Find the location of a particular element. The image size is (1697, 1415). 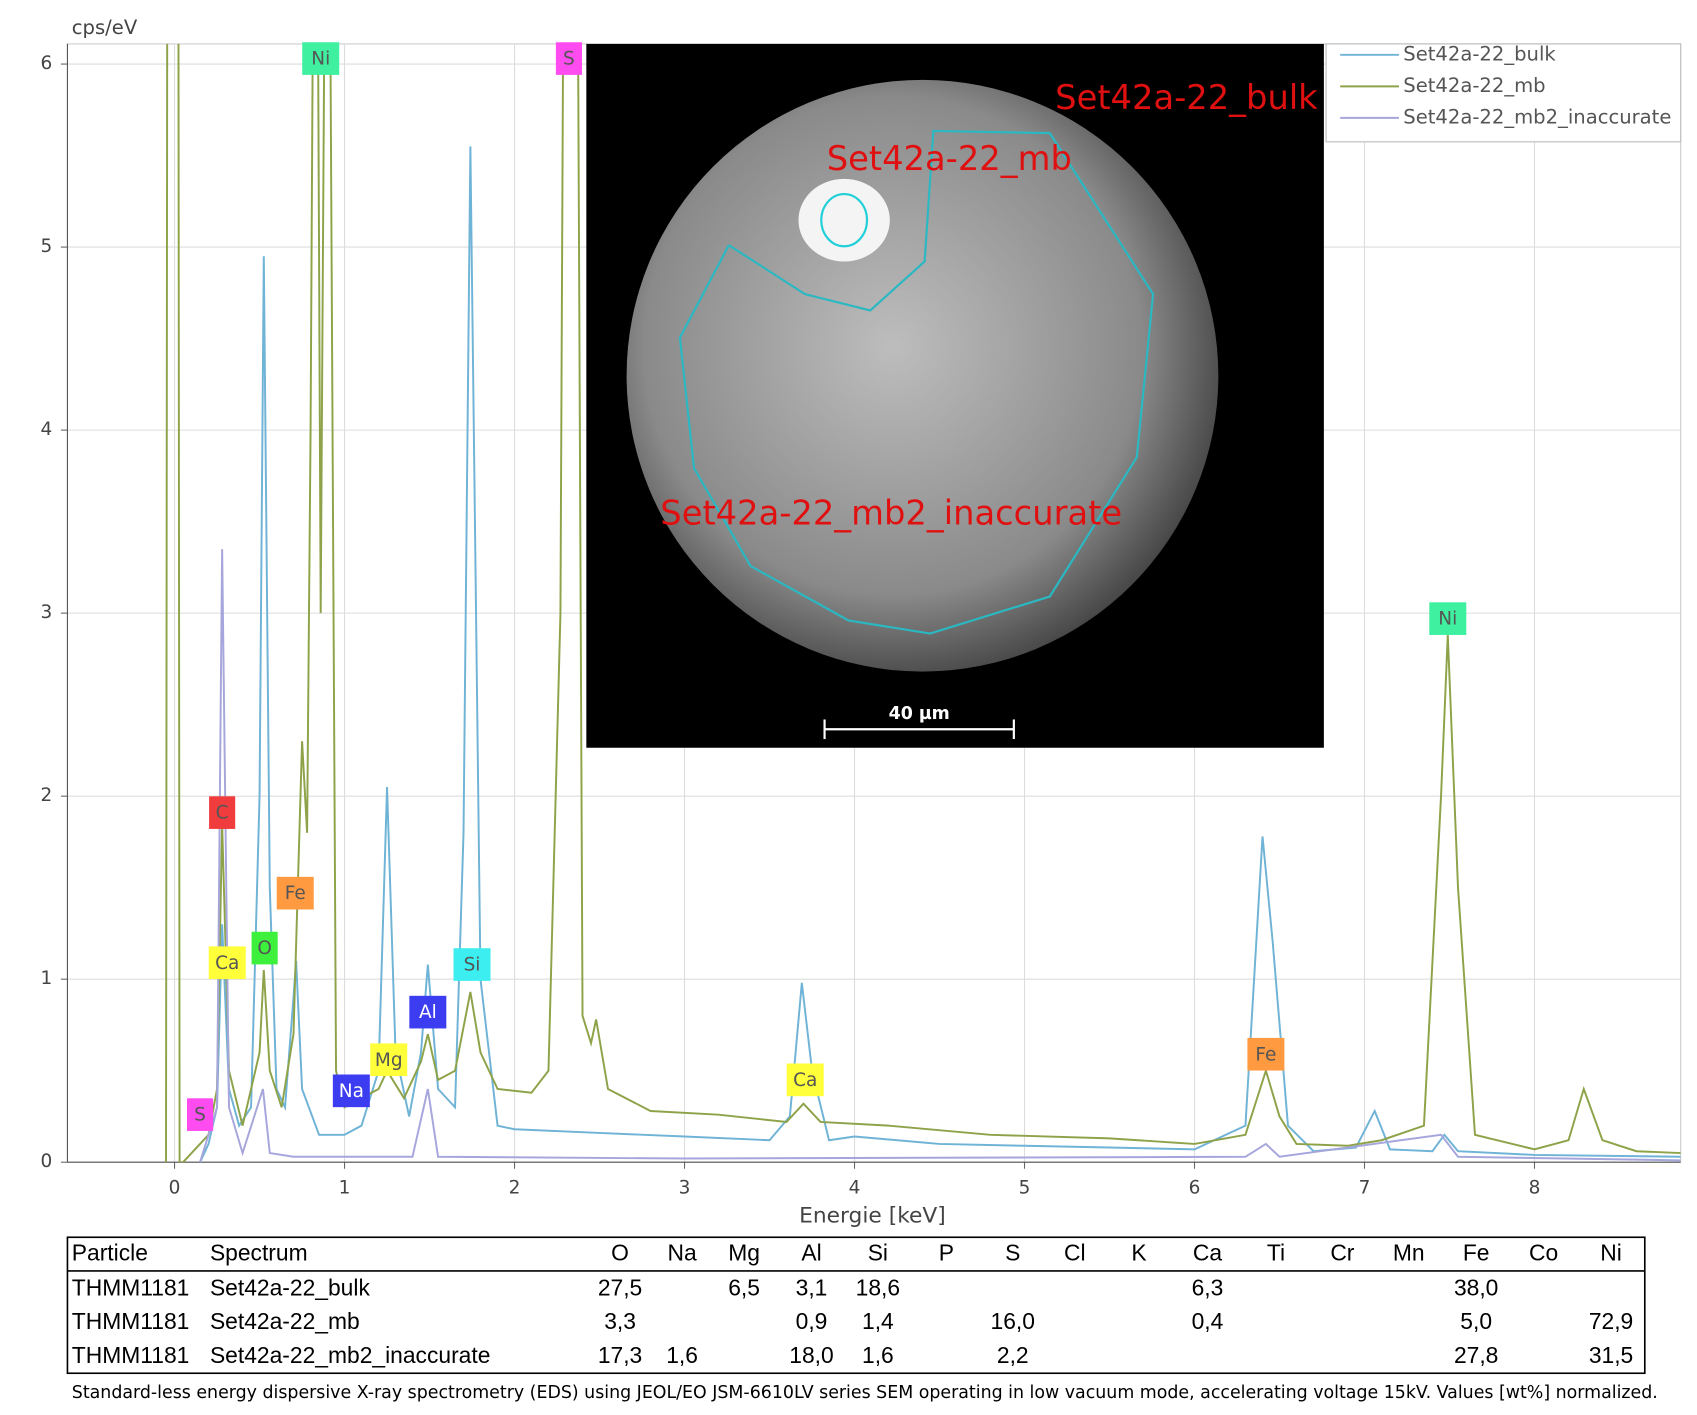

table-cell: 0,4 is located at coordinates (1208, 1321).